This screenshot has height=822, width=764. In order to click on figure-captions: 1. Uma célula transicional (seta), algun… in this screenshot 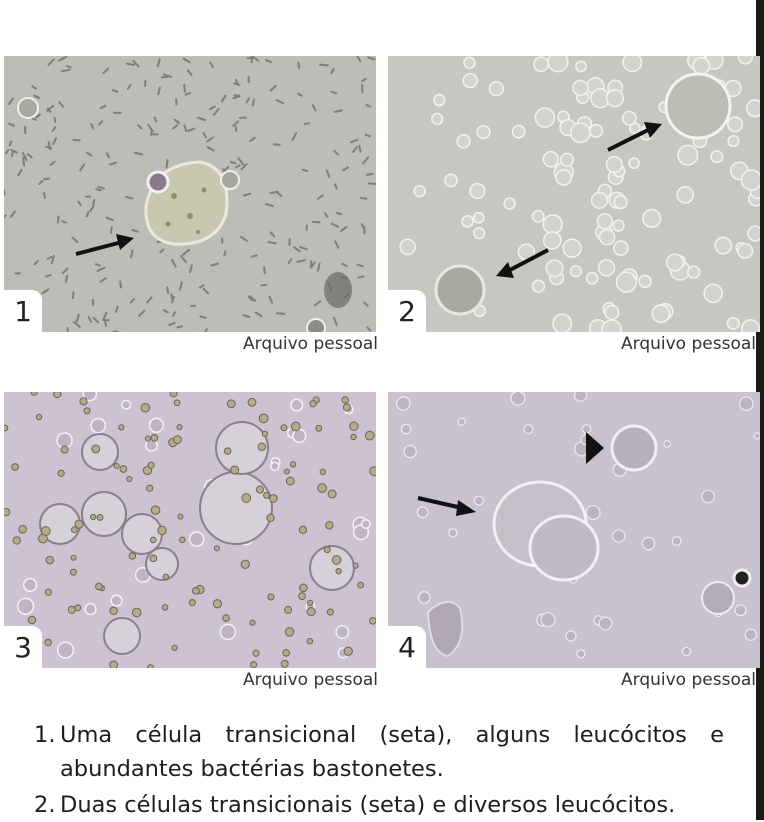, I will do `click(379, 770)`.